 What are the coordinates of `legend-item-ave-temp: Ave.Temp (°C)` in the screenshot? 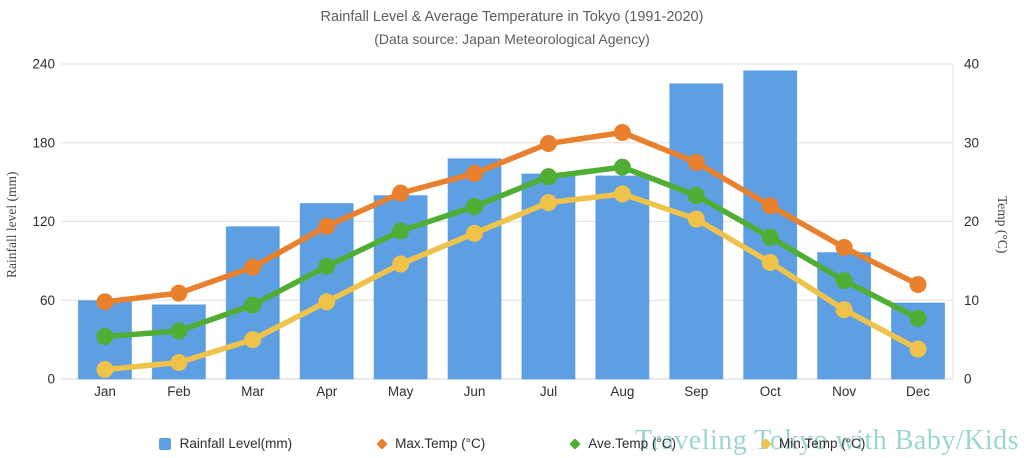 It's located at (622, 443).